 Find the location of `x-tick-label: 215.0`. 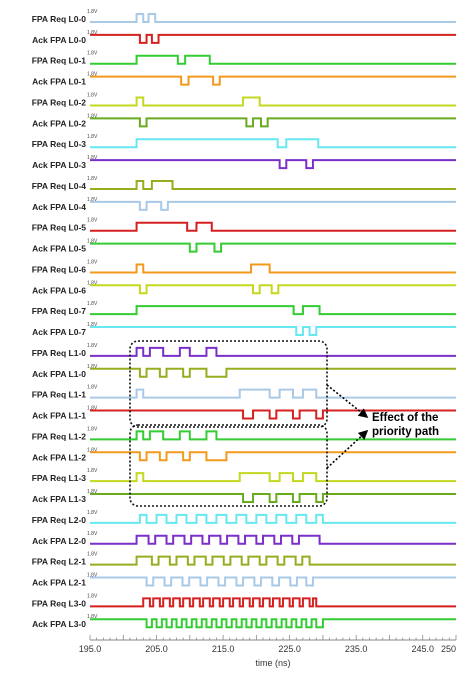

x-tick-label: 215.0 is located at coordinates (223, 649).